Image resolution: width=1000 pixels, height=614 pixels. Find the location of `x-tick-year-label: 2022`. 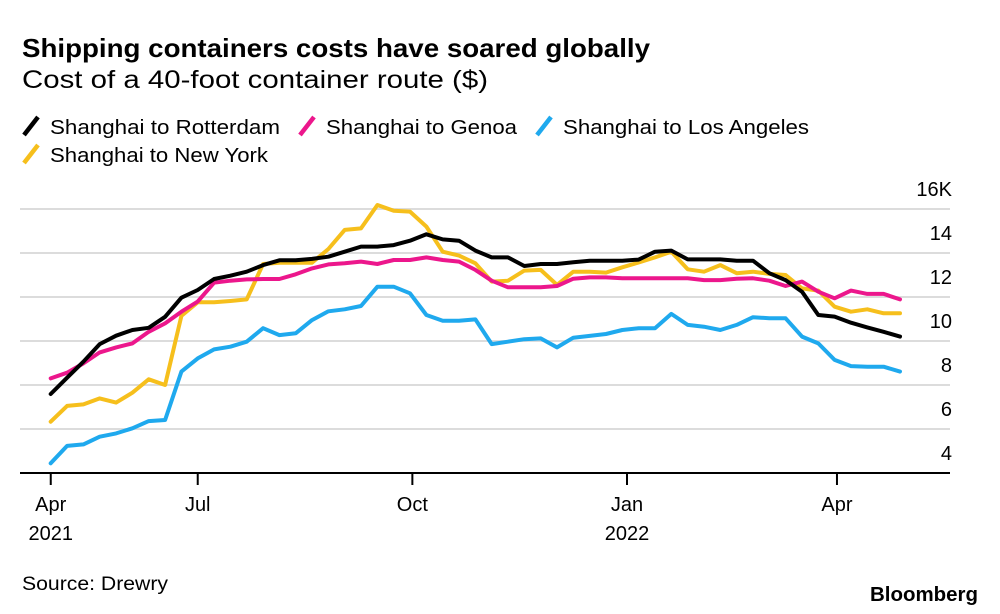

x-tick-year-label: 2022 is located at coordinates (627, 534).